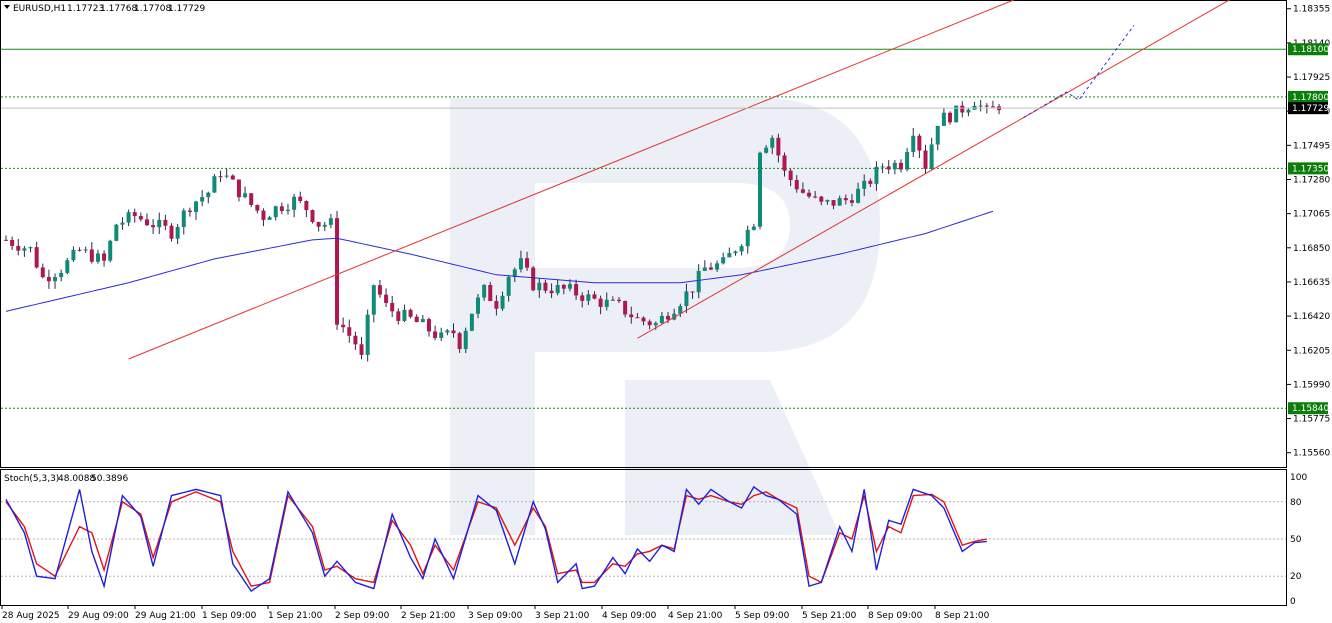 The image size is (1332, 623). I want to click on price-tick-label: 1.17925, so click(1311, 78).